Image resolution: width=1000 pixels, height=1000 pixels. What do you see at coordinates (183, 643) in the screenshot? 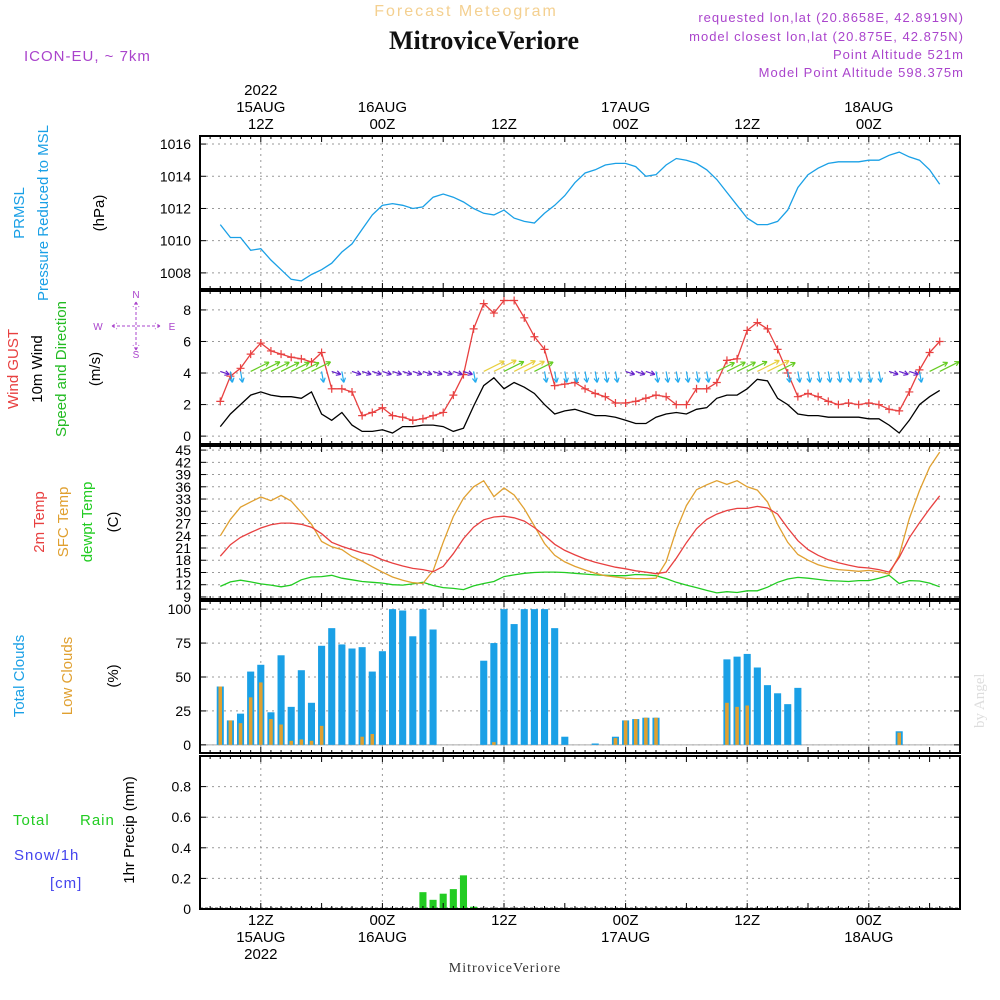
I see `y-tick-label: 75` at bounding box center [183, 643].